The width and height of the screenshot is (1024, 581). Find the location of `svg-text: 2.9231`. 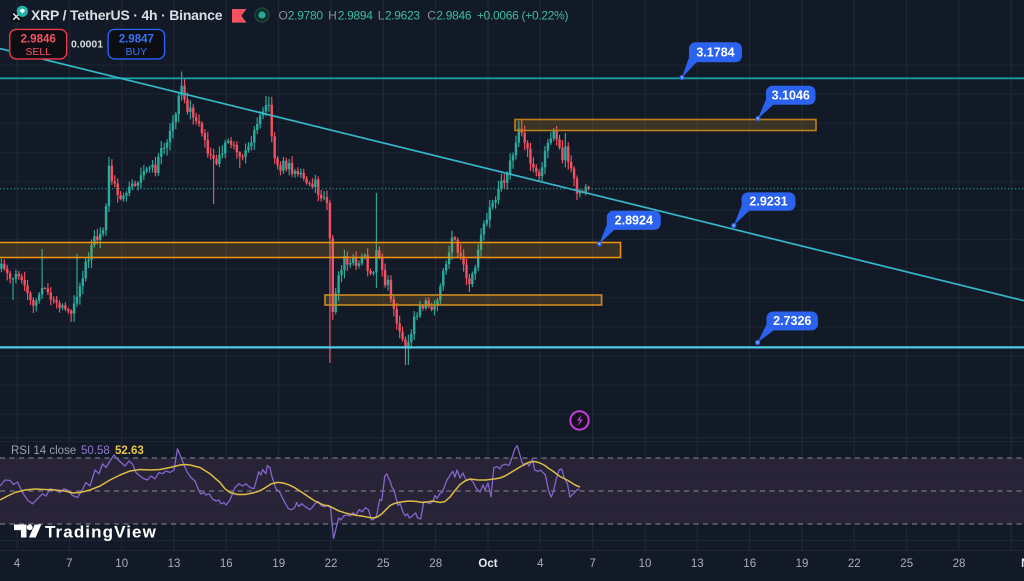

svg-text: 2.9231 is located at coordinates (768, 202).